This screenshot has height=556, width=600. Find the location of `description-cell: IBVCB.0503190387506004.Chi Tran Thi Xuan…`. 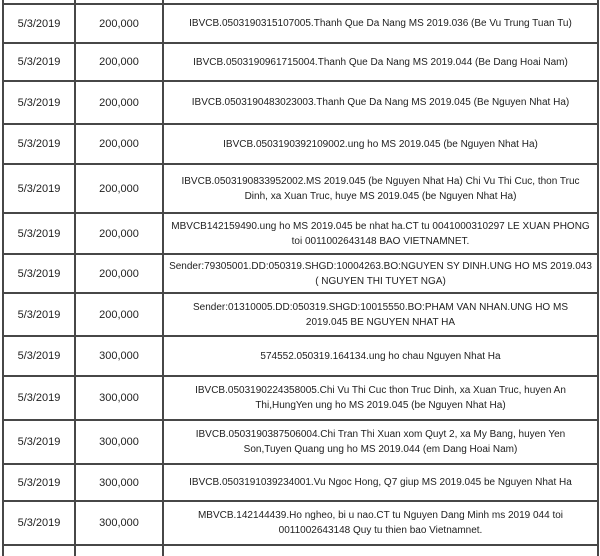

description-cell: IBVCB.0503190387506004.Chi Tran Thi Xuan… is located at coordinates (380, 442).